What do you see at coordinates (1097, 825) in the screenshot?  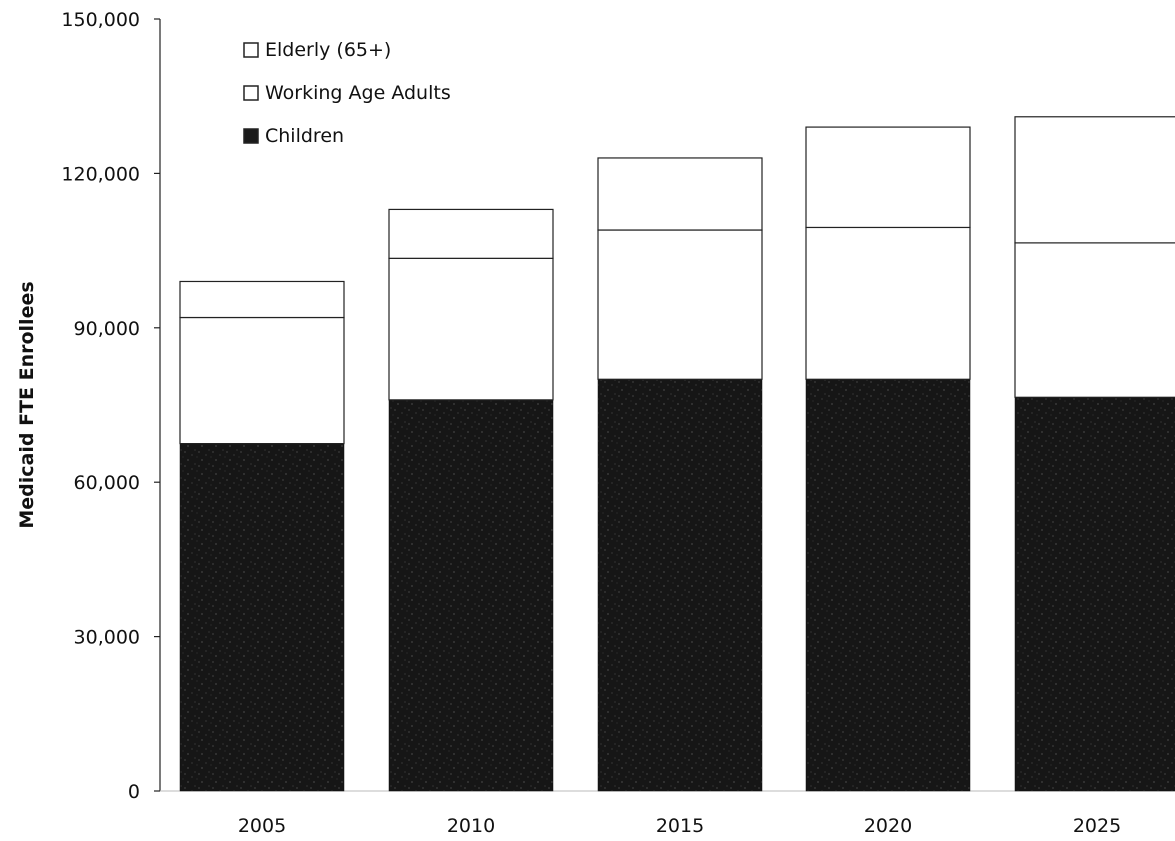 I see `x-tick-label: 2025` at bounding box center [1097, 825].